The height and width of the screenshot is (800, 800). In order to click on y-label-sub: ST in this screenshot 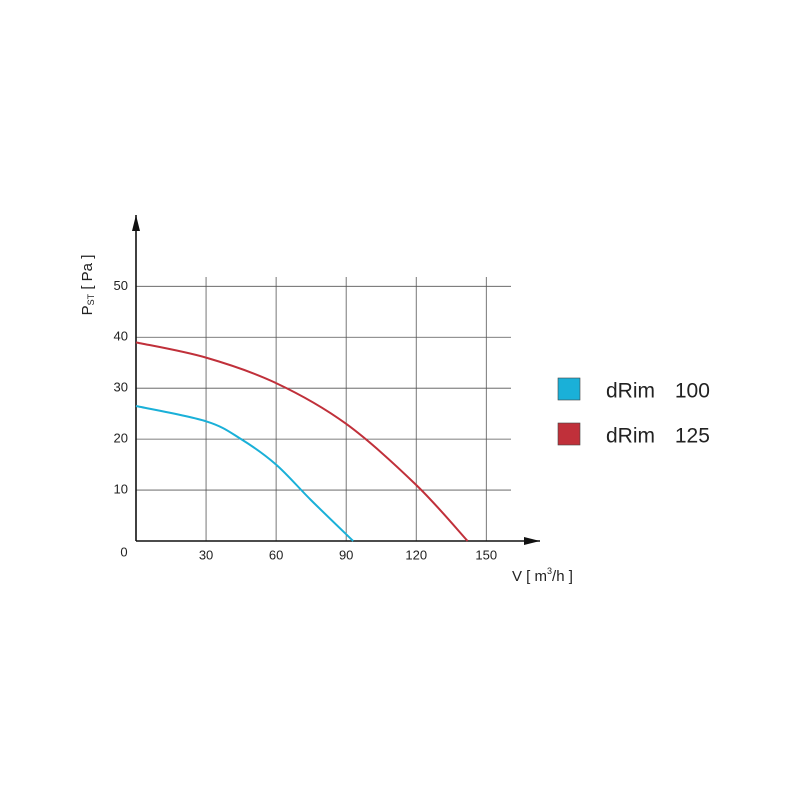, I will do `click(91, 299)`.